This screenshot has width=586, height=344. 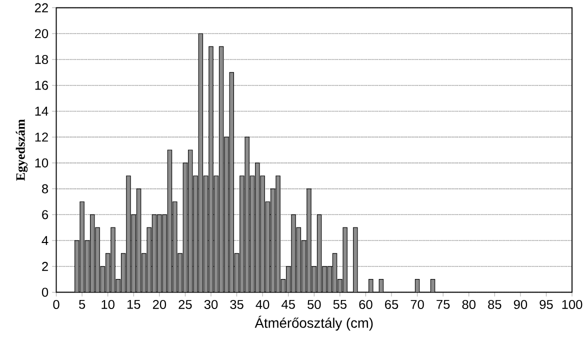 What do you see at coordinates (41, 111) in the screenshot?
I see `y-tick-label: 14` at bounding box center [41, 111].